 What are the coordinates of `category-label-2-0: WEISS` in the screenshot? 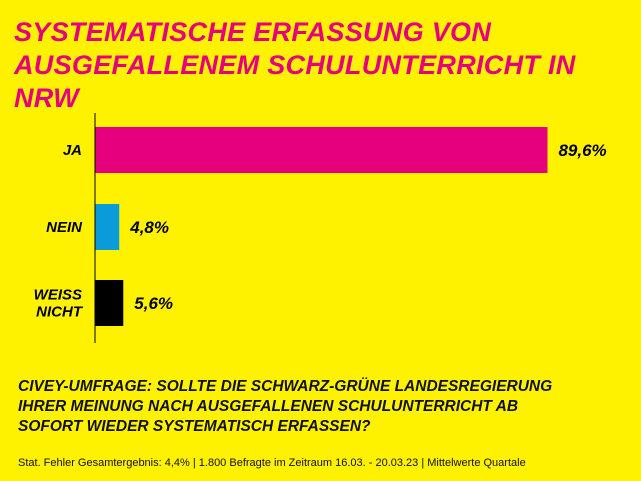 It's located at (58, 295).